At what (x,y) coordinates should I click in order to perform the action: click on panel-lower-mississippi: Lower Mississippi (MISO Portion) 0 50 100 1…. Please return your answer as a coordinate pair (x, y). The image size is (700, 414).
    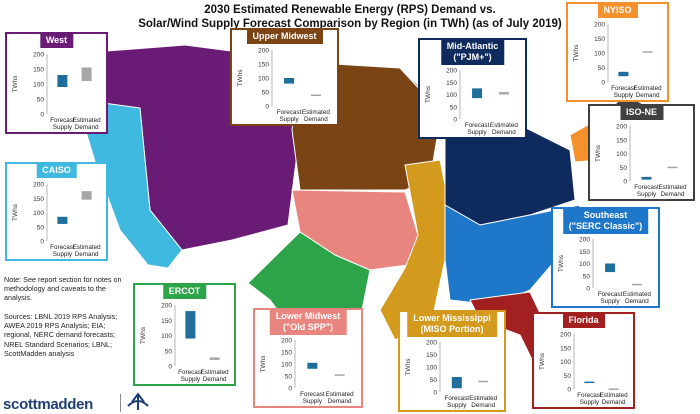
    Looking at the image, I should click on (452, 361).